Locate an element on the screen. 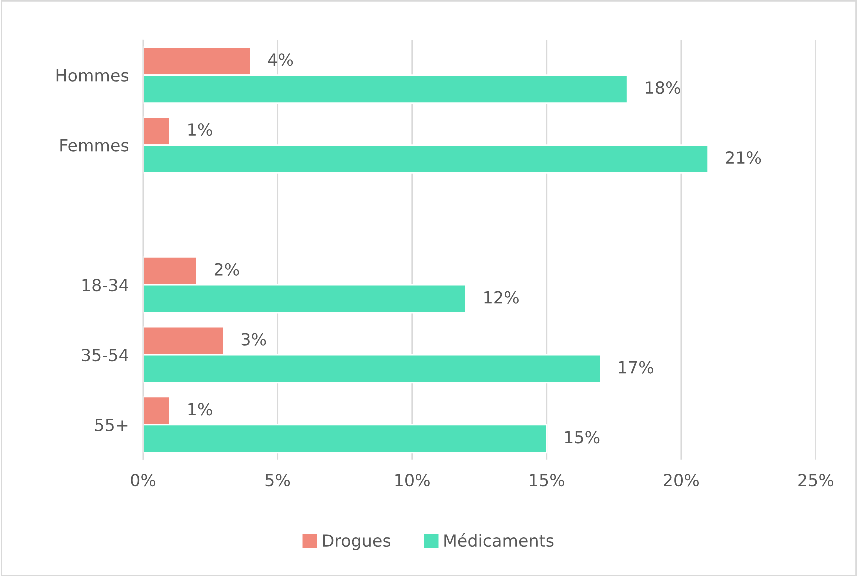  legend-label: Drogues is located at coordinates (357, 542).